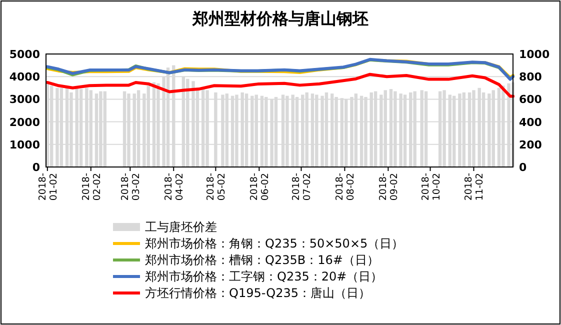 This screenshot has width=561, height=325. I want to click on x-tick-label: 2018-03-02, so click(131, 187).